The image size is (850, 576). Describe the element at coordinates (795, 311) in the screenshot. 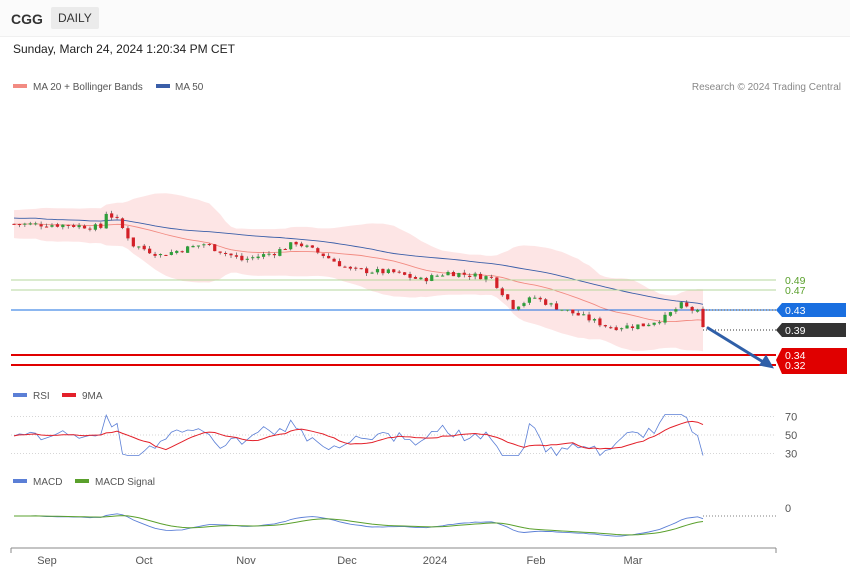

I see `pivot-tag-label: 0.43` at that location.